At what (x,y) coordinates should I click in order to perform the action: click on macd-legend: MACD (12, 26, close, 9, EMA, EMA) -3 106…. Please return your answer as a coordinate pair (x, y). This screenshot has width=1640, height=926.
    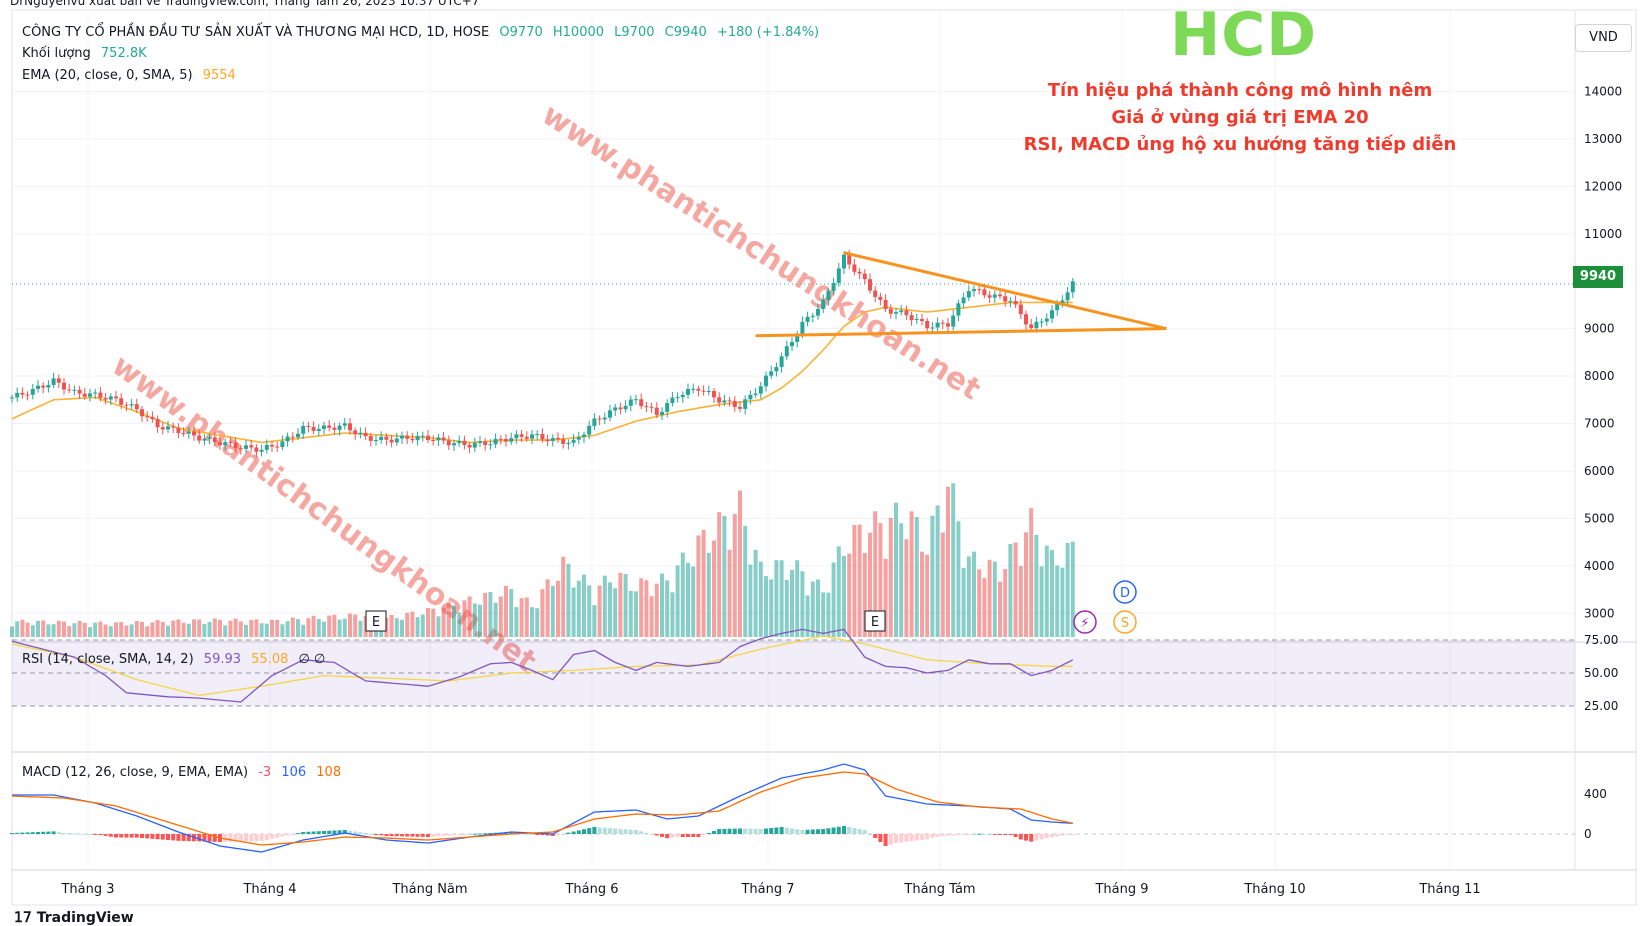
    Looking at the image, I should click on (184, 772).